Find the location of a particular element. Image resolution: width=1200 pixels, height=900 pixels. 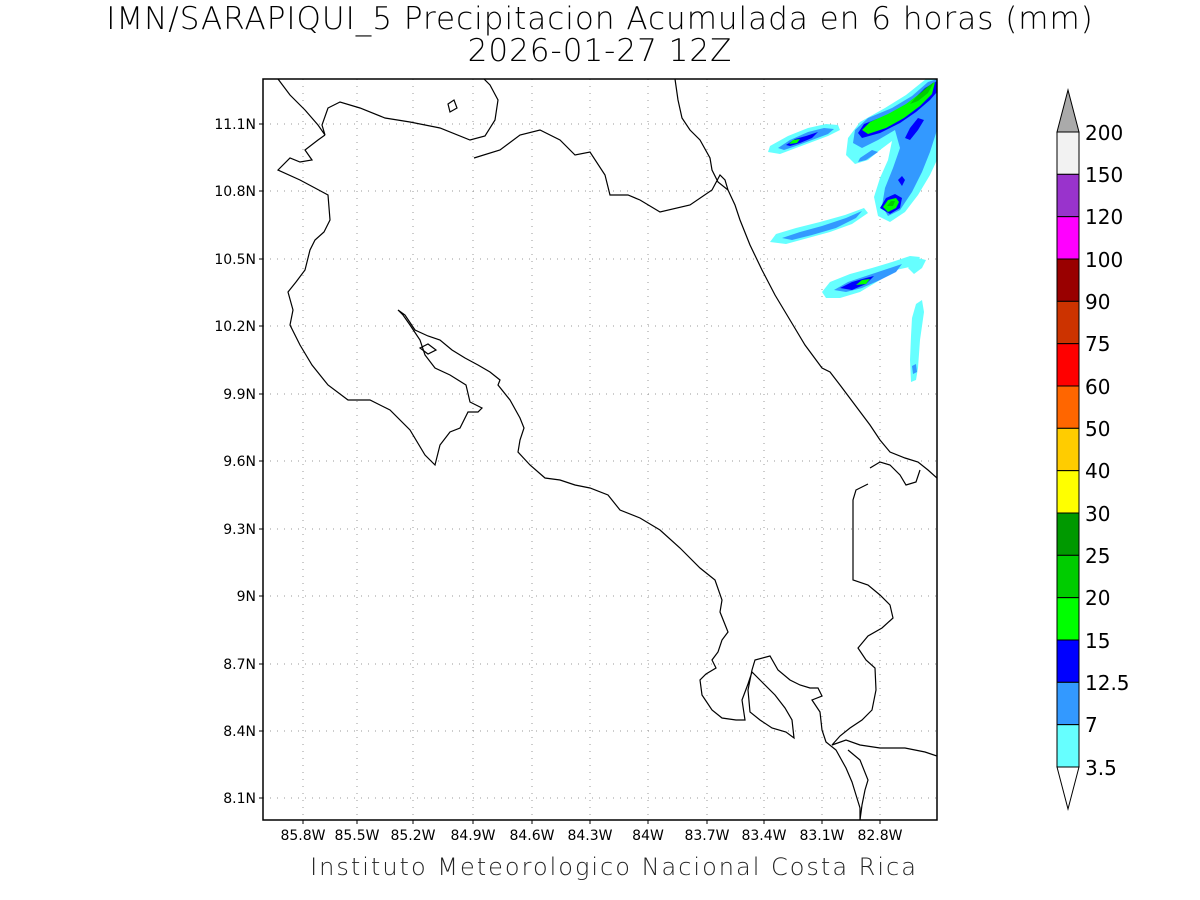

lat-label: 10.8N is located at coordinates (235, 192).